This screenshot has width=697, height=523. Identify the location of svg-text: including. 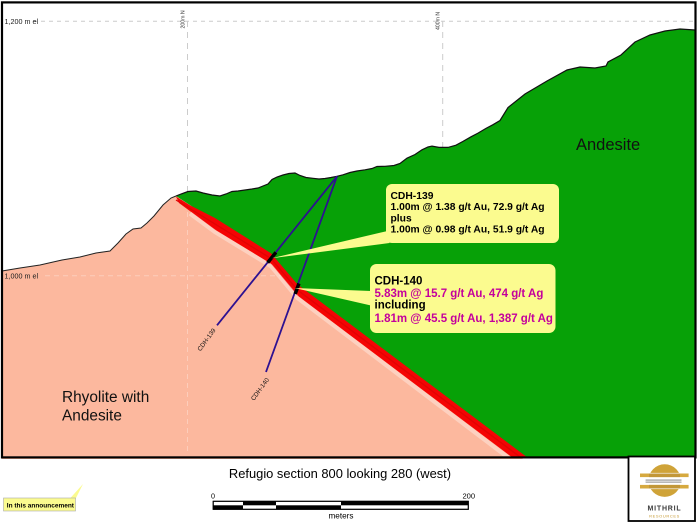
(400, 306).